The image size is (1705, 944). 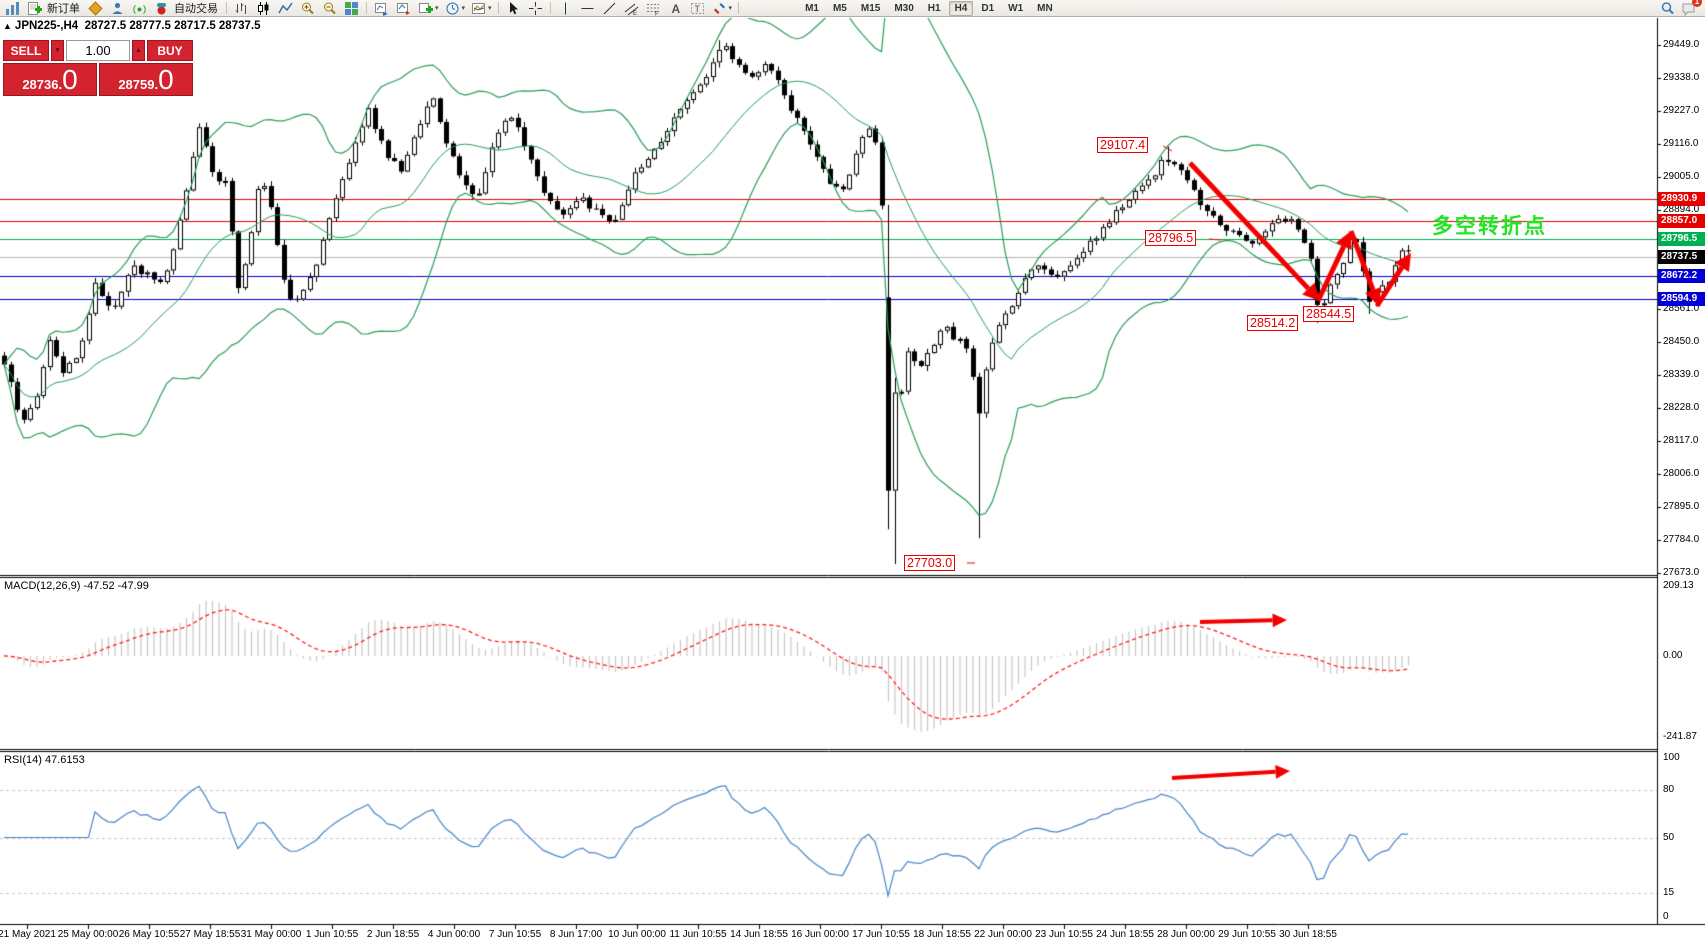 I want to click on volume-input, so click(x=98, y=50).